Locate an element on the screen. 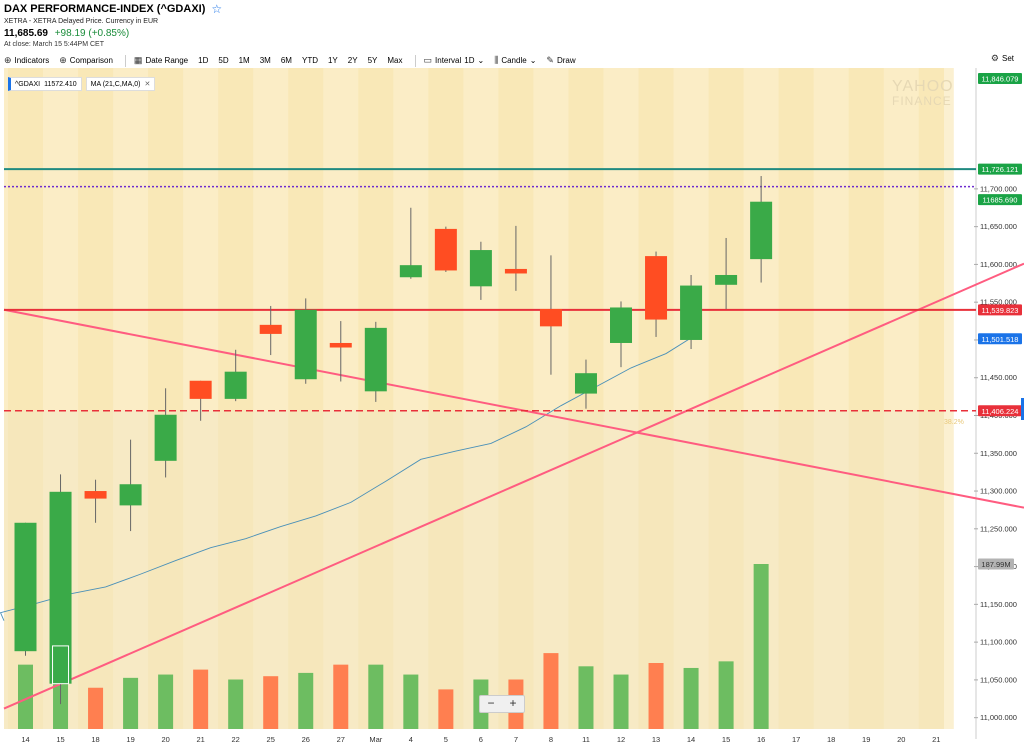  indicators-button: ⊕ Indicators is located at coordinates (26, 60).